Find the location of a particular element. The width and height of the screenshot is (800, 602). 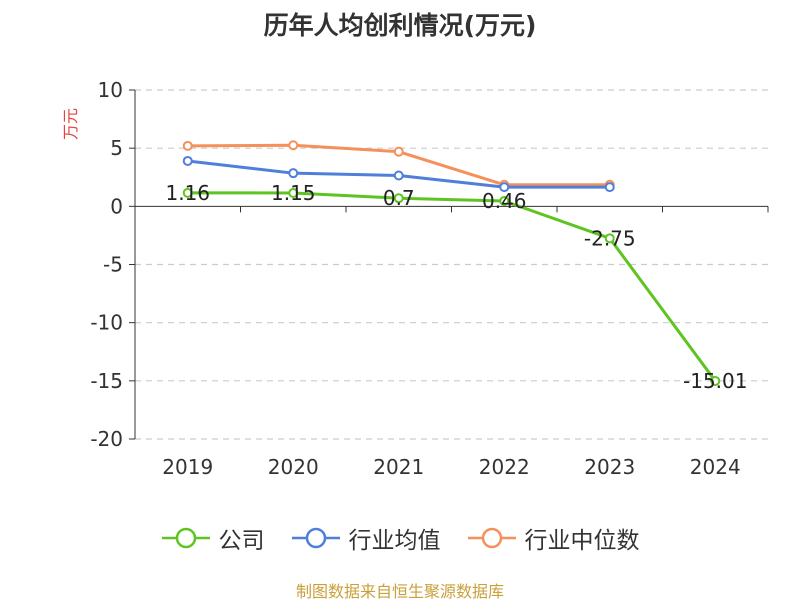

chart-title: 历年人均创利情况(万元) is located at coordinates (400, 25).